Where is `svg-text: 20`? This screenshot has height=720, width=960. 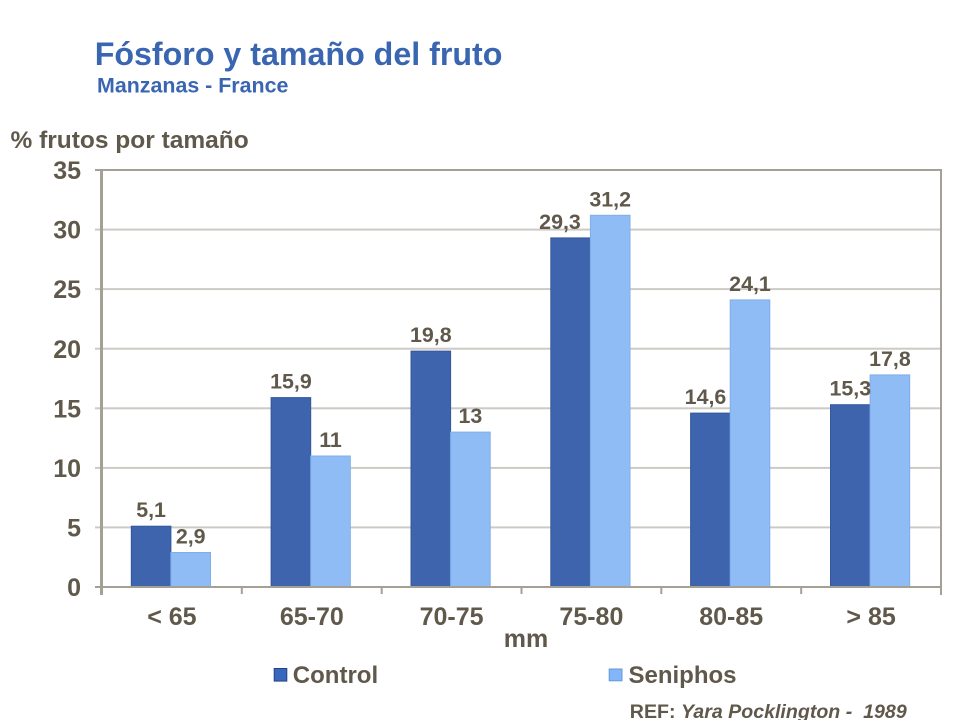
svg-text: 20 is located at coordinates (67, 350).